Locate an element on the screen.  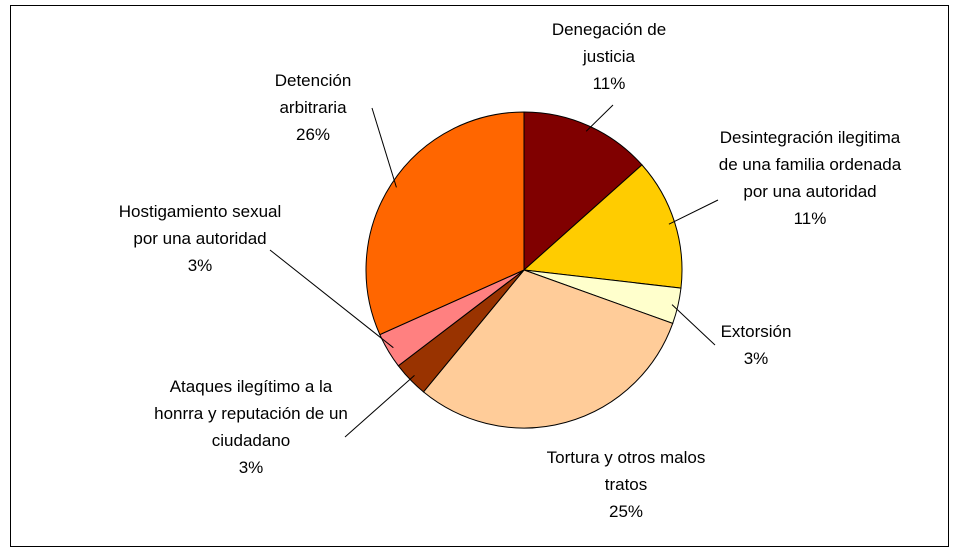
value-label: 25% is located at coordinates (626, 511).